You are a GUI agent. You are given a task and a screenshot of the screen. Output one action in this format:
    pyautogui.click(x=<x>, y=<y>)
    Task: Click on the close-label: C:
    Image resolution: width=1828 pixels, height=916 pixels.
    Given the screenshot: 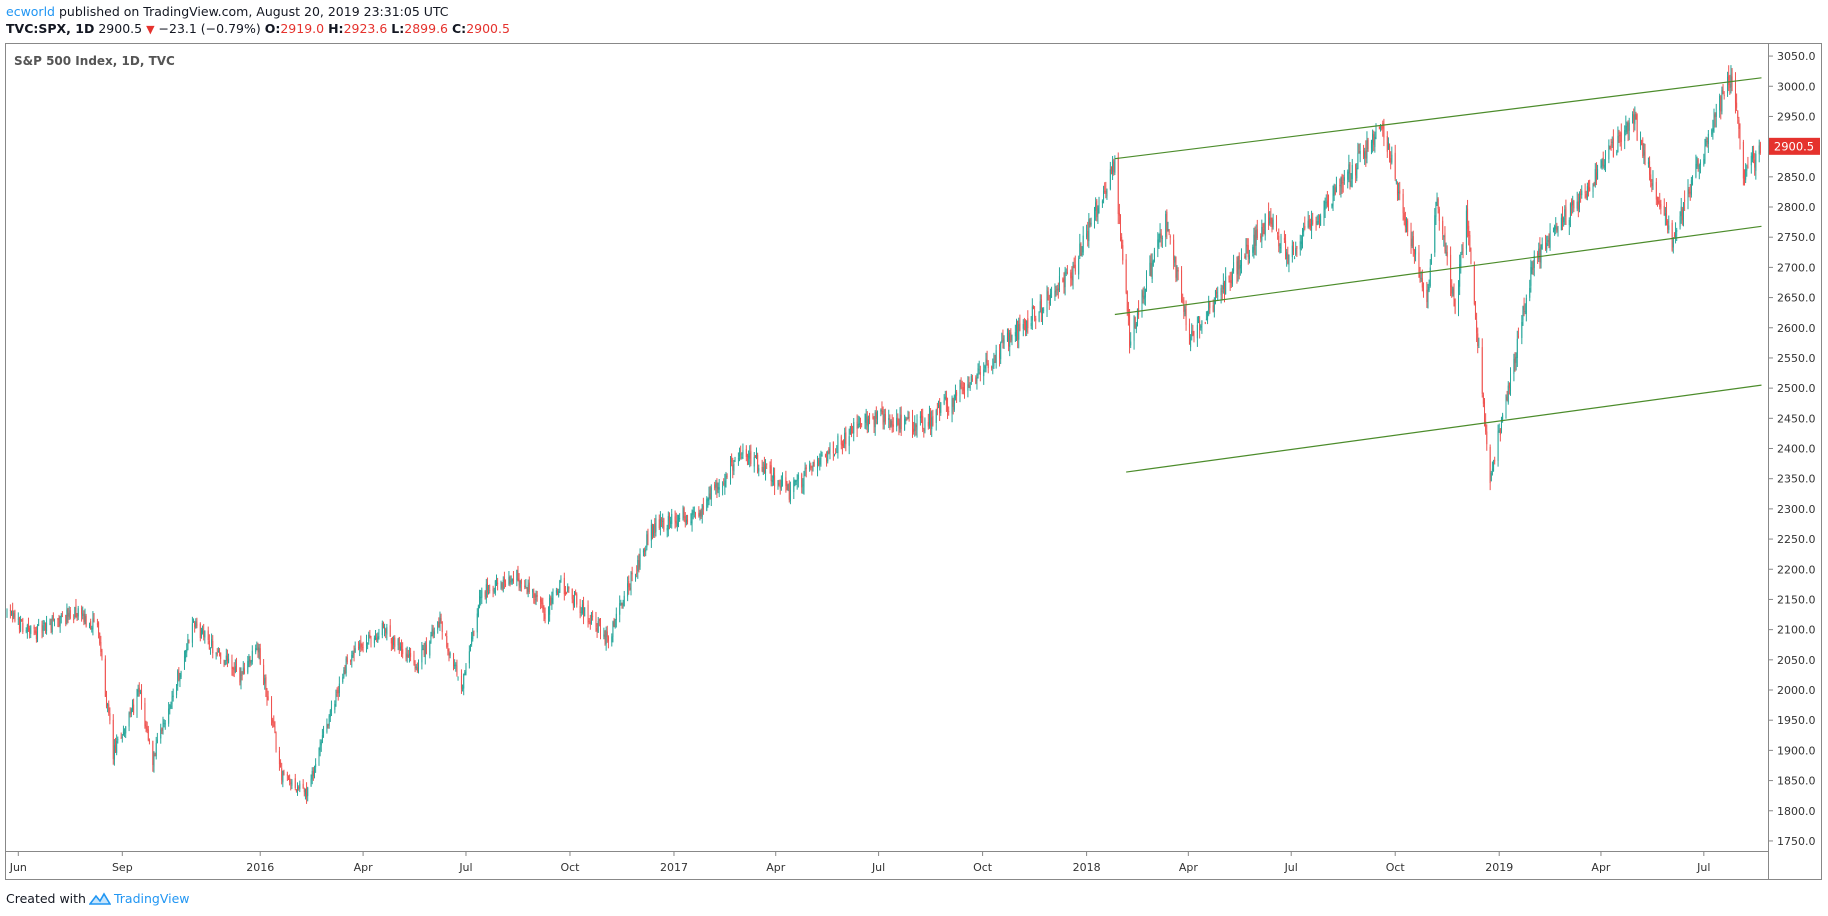 What is the action you would take?
    pyautogui.click(x=459, y=28)
    